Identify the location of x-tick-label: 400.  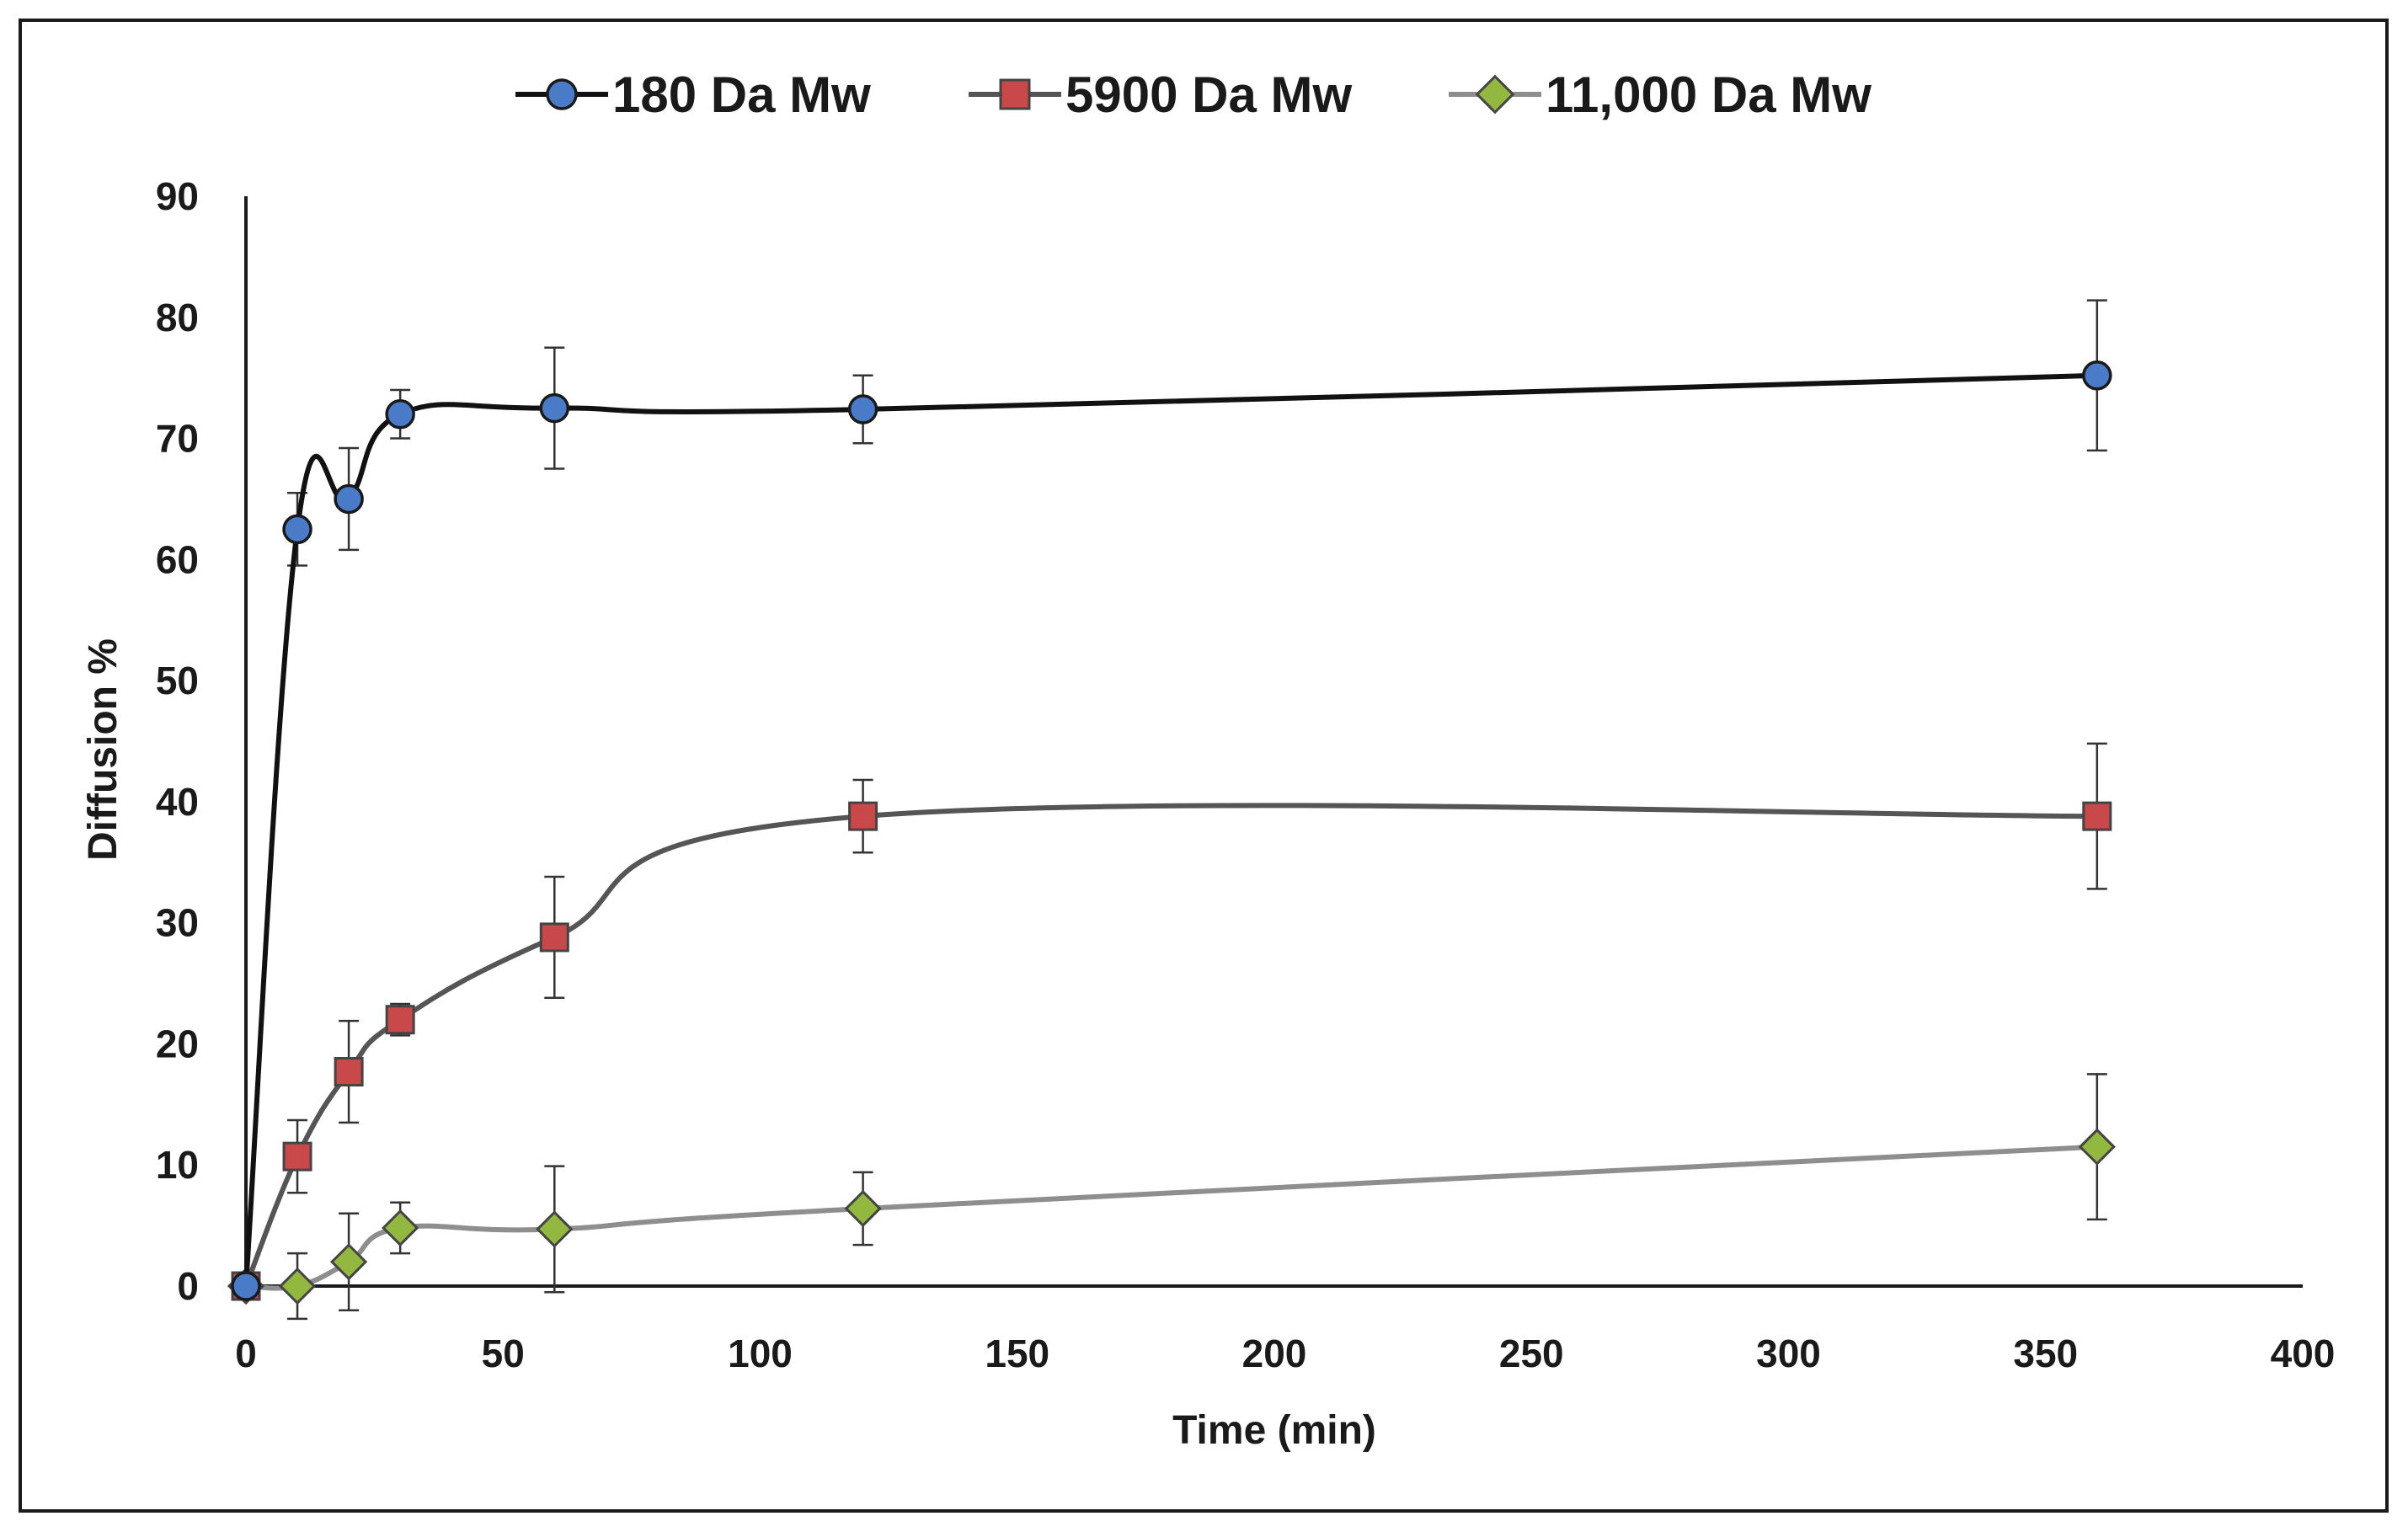
(2303, 1353).